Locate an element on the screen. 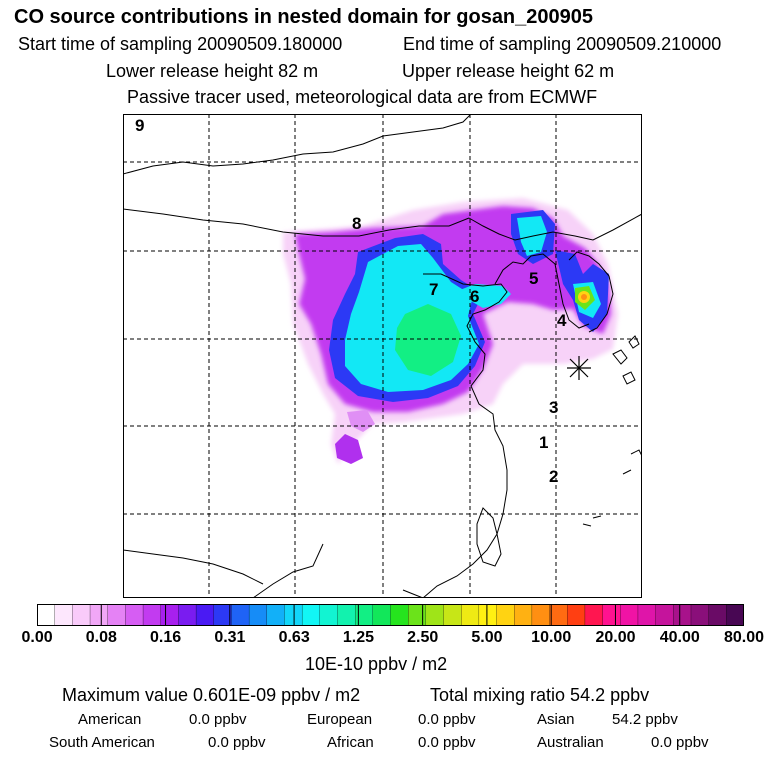  source-australian-value: 0.0 ppbv is located at coordinates (680, 742).